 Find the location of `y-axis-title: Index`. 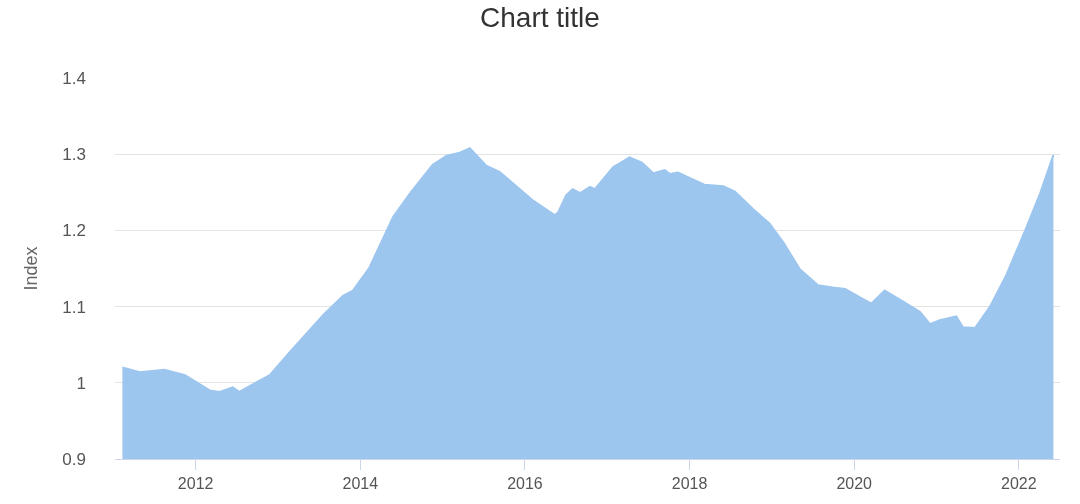

y-axis-title: Index is located at coordinates (30, 268).